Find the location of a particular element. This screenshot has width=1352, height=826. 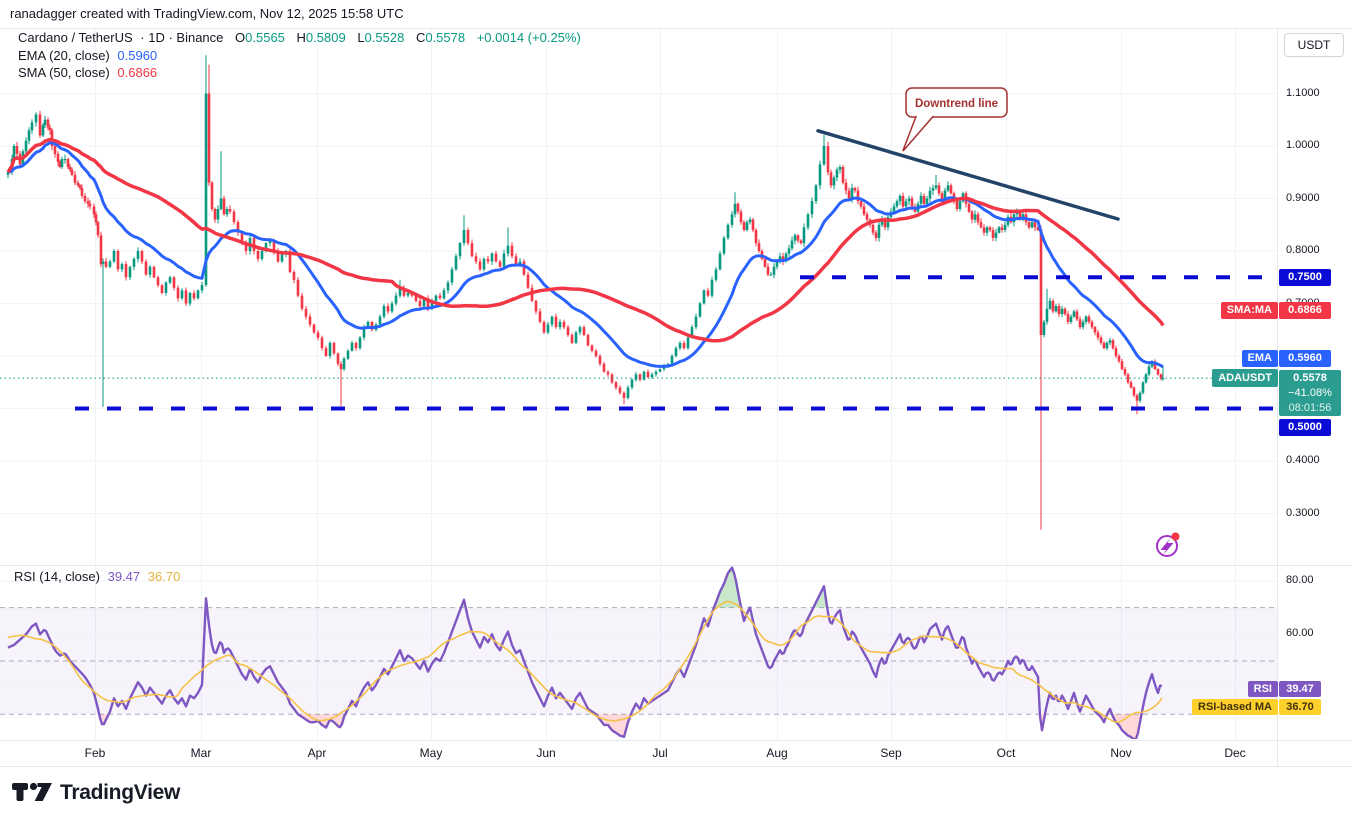

callout-text: Downtrend line is located at coordinates (956, 104).